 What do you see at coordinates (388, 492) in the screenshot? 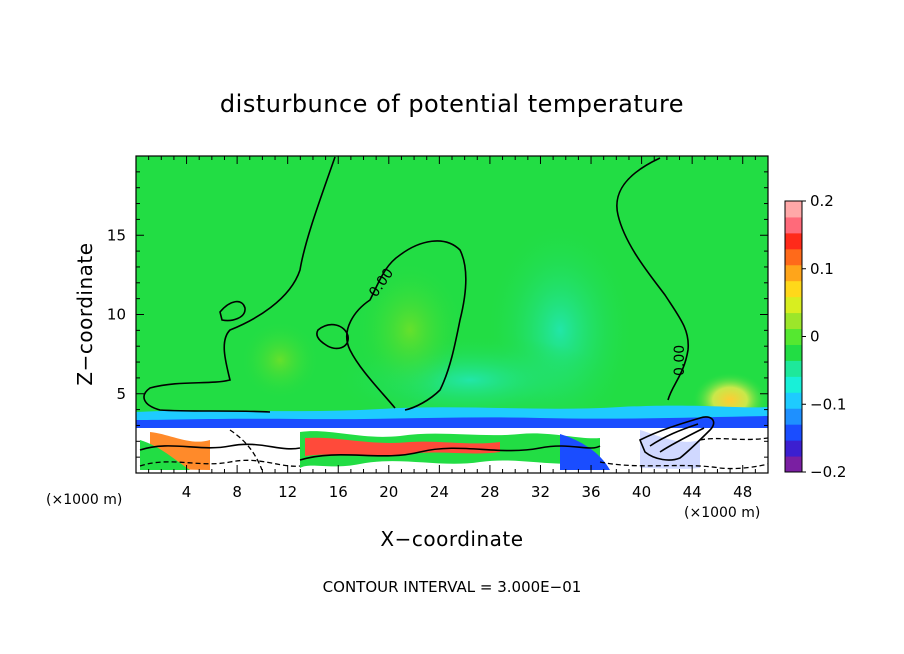
I see `x-tick-label: 20` at bounding box center [388, 492].